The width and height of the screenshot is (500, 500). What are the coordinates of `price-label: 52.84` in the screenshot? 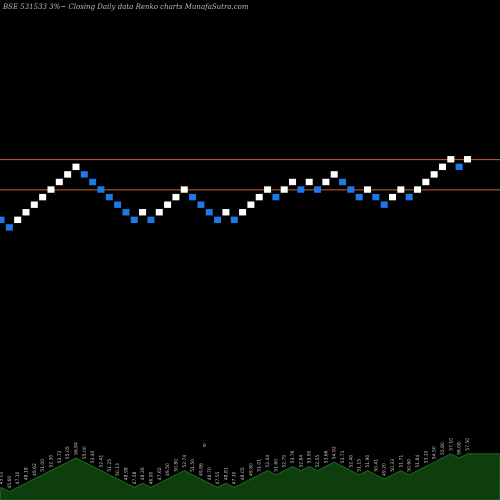 It's located at (301, 461).